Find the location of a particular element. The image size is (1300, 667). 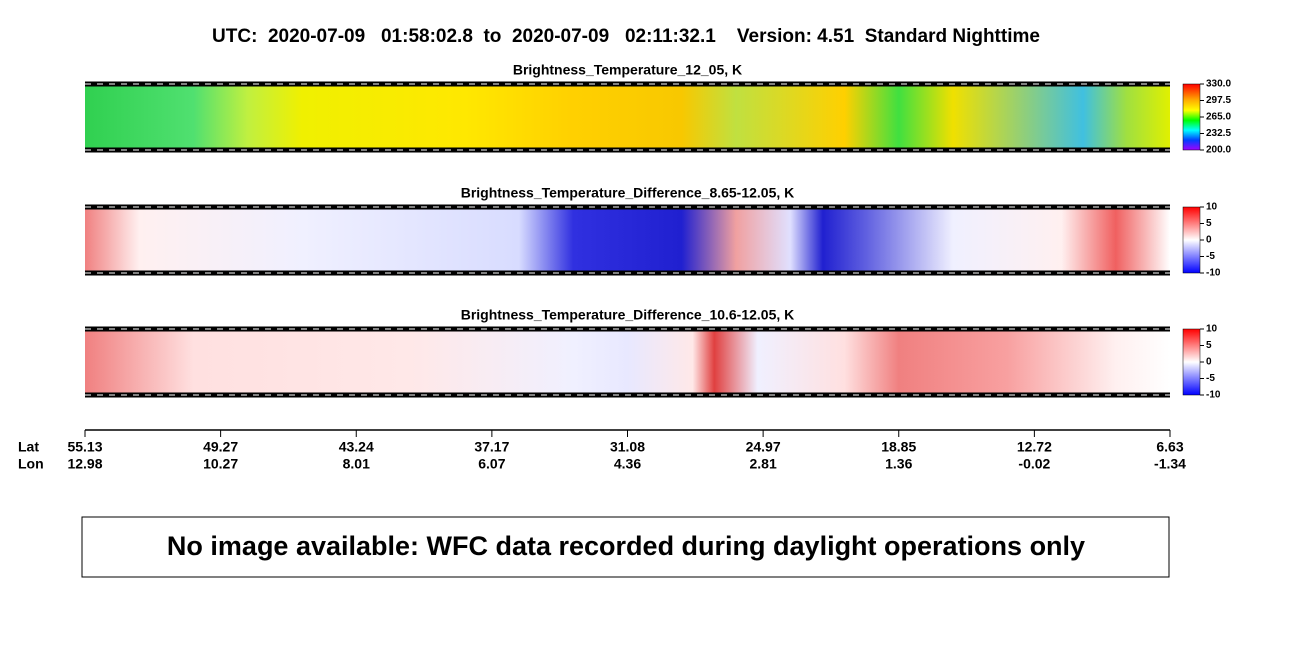

colorbar-label: 200.0 is located at coordinates (1218, 150).